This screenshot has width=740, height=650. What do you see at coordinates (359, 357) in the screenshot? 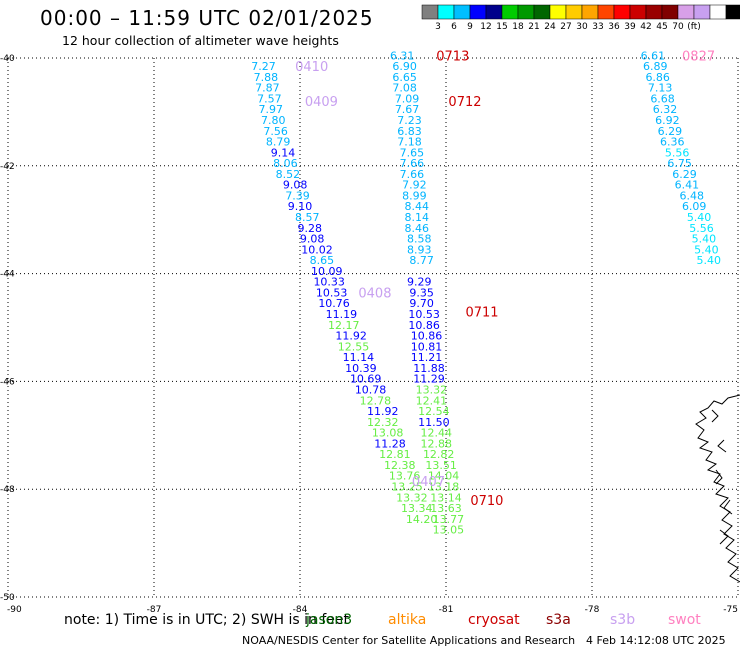
I see `wave-height-value: 11.14` at bounding box center [359, 357].